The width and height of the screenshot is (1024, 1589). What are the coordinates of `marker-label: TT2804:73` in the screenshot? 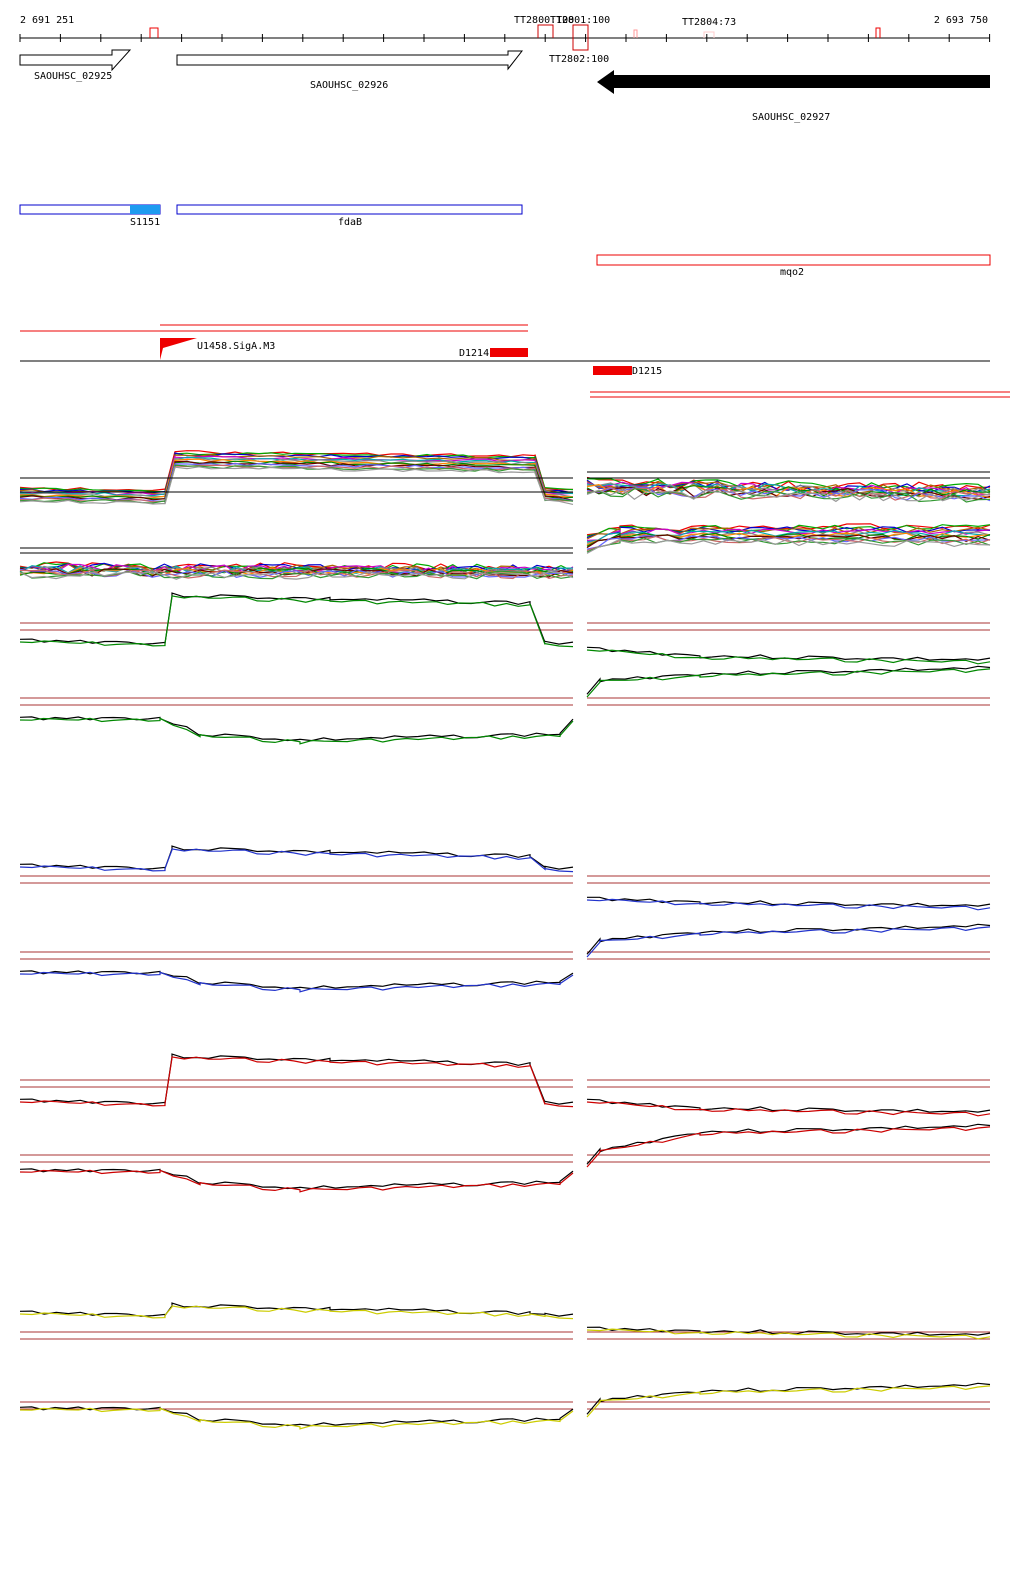 It's located at (709, 22).